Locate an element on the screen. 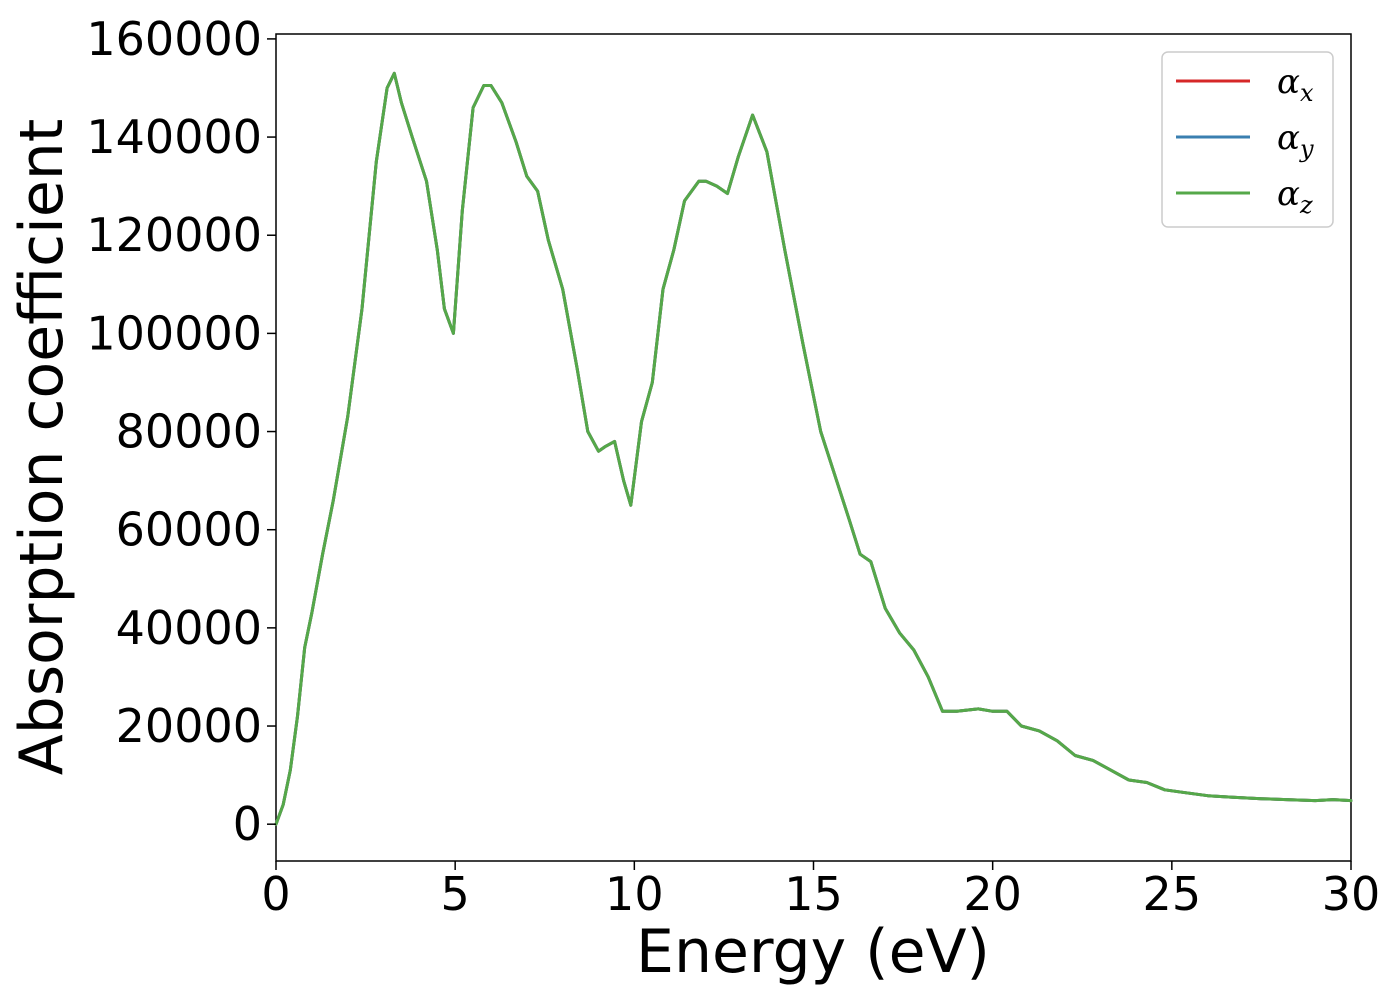  x-axis: 0 5 10 15 20 25 30 is located at coordinates (820, 891).